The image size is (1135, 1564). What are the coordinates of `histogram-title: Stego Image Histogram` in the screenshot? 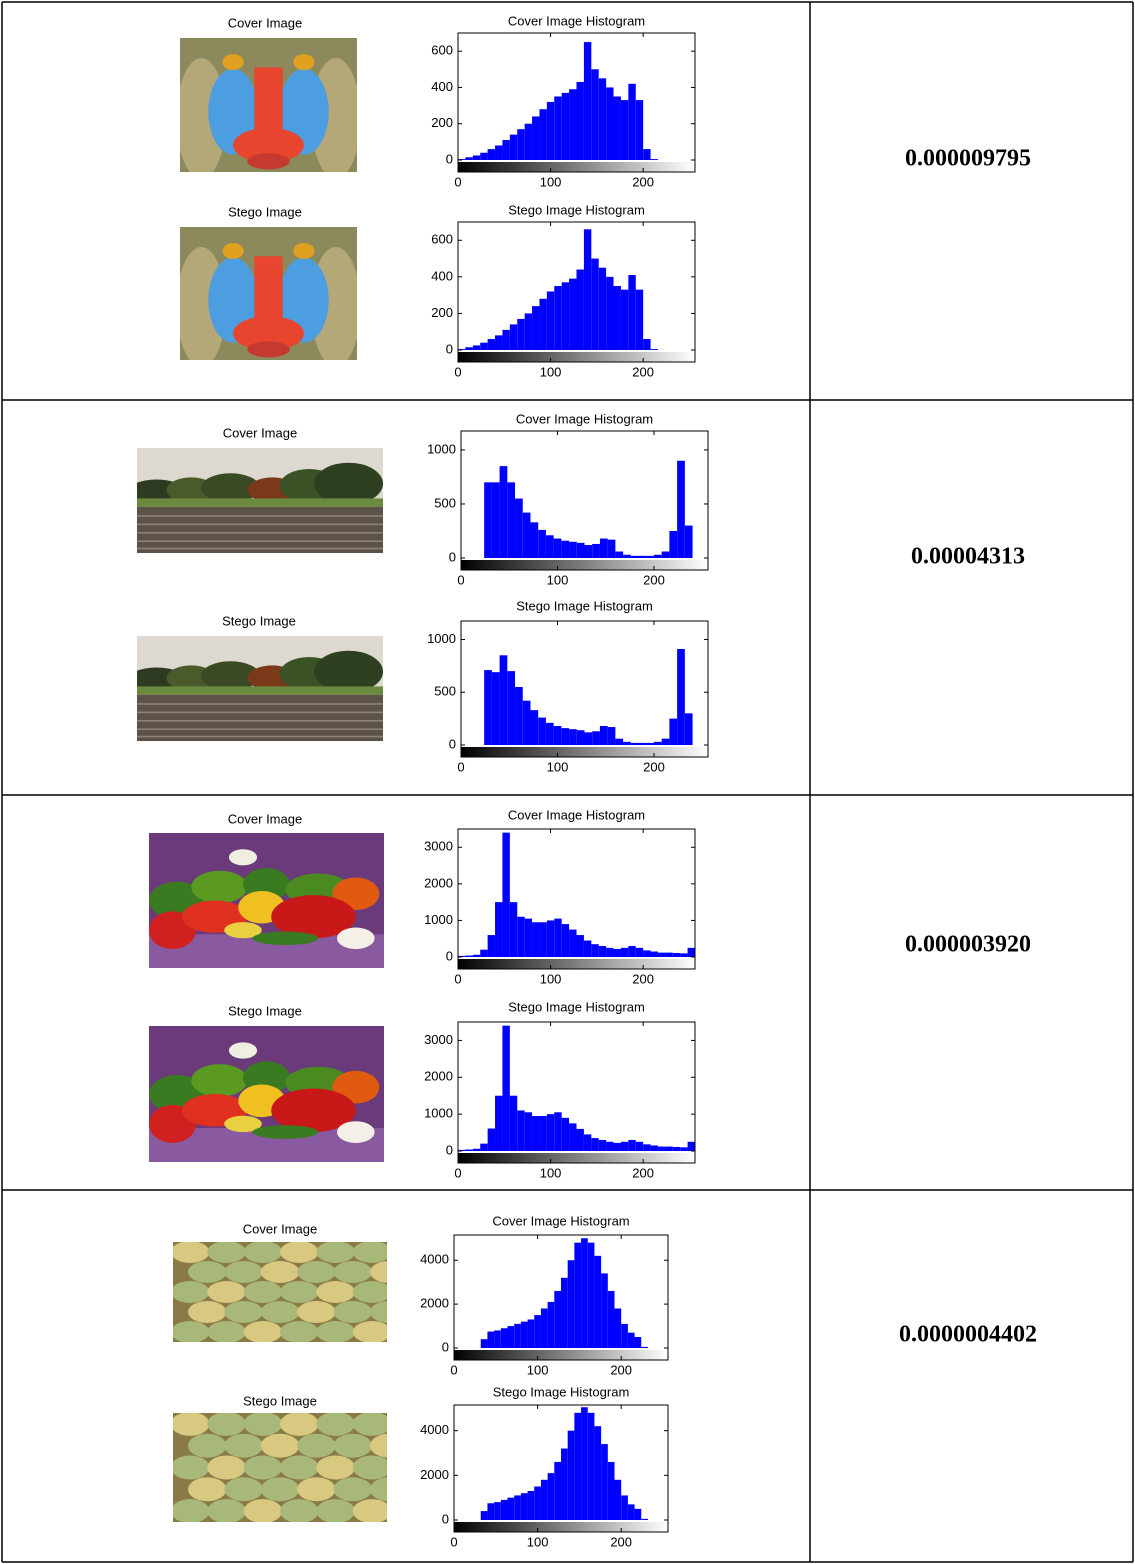 It's located at (584, 605).